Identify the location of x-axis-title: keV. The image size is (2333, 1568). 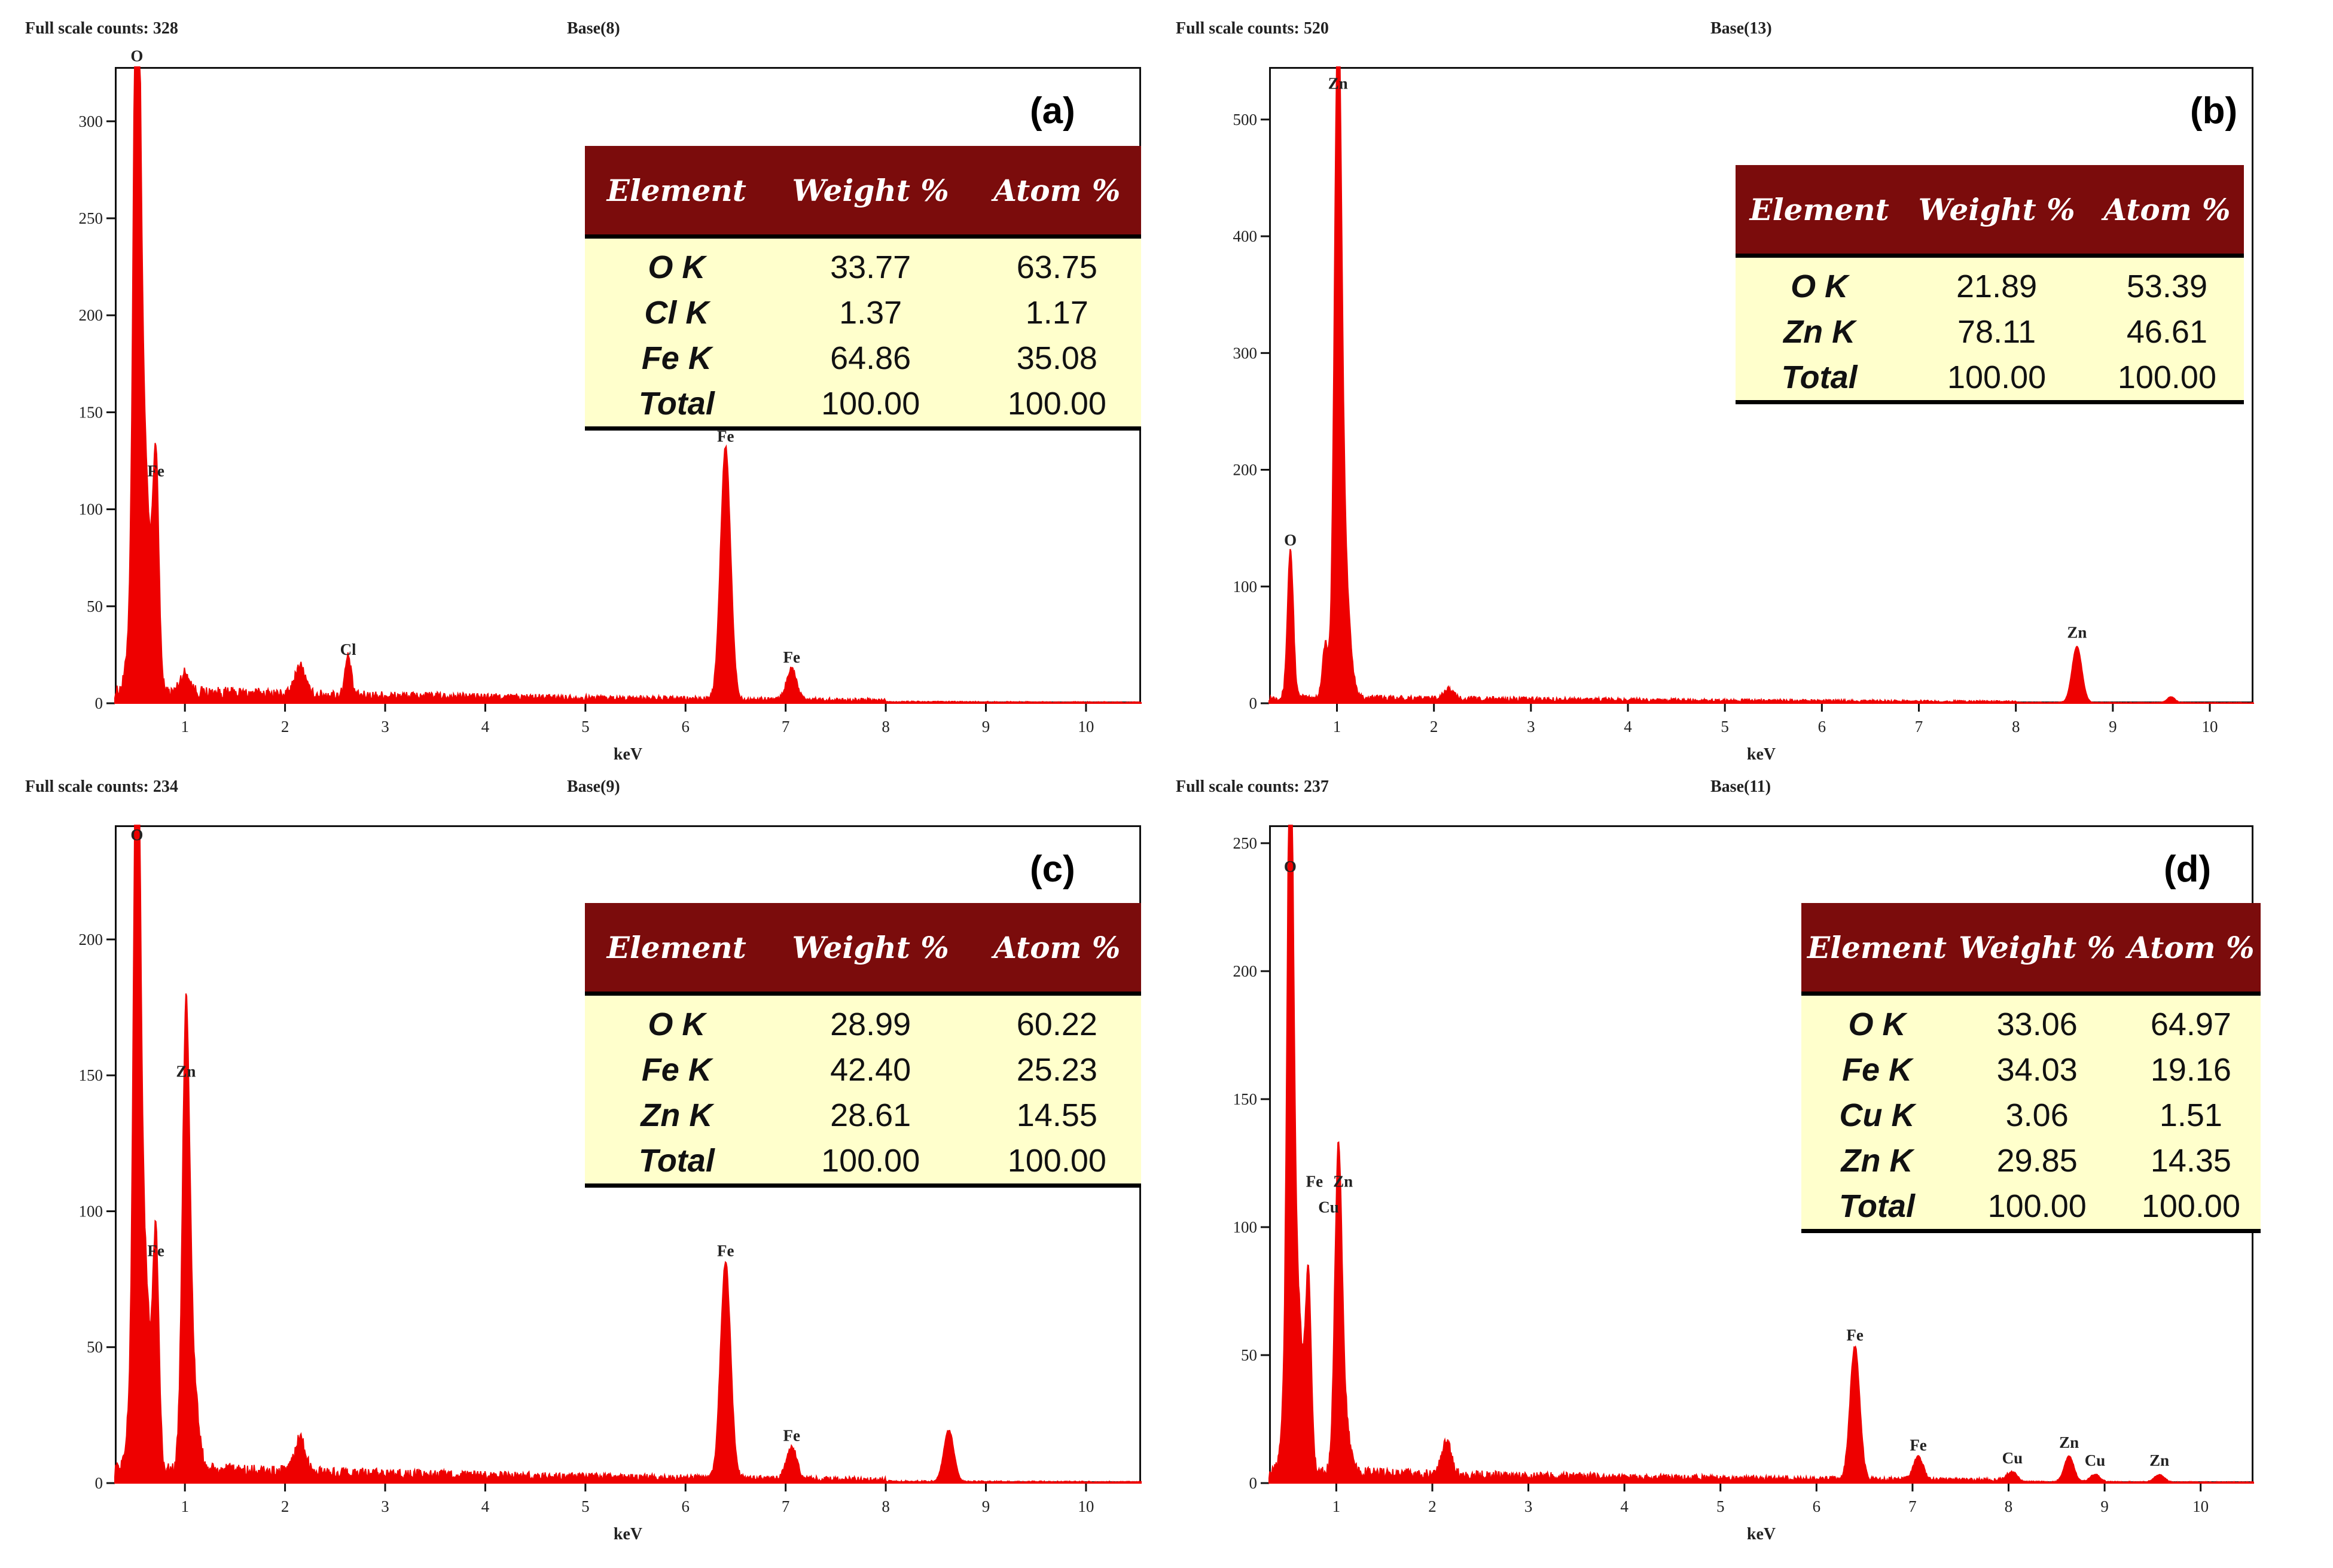
(628, 1534).